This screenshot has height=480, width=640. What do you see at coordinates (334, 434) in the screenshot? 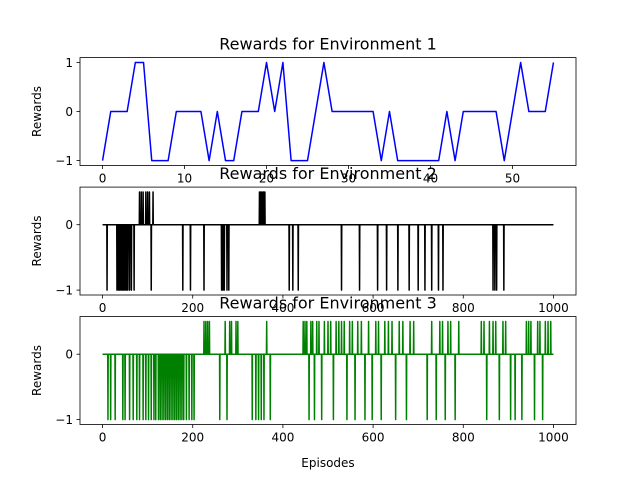
I see `x-ticks-environment-3: 0 200 400 600 800 1000` at bounding box center [334, 434].